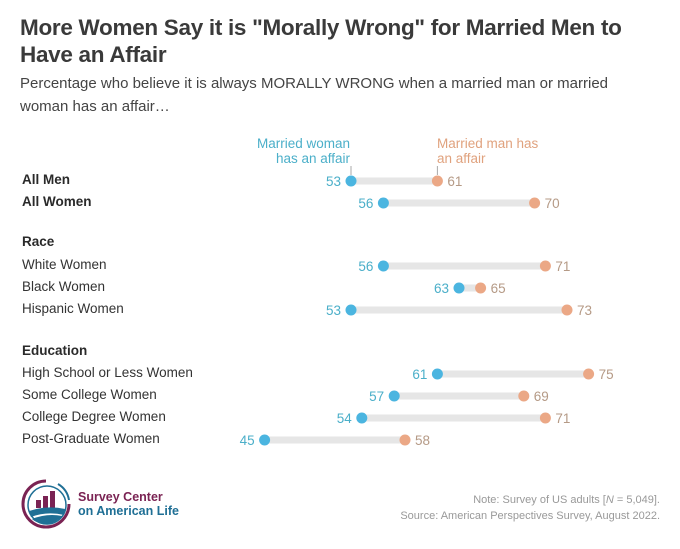 This screenshot has width=680, height=549. I want to click on legend-married-woman: Married woman has an affair, so click(303, 151).